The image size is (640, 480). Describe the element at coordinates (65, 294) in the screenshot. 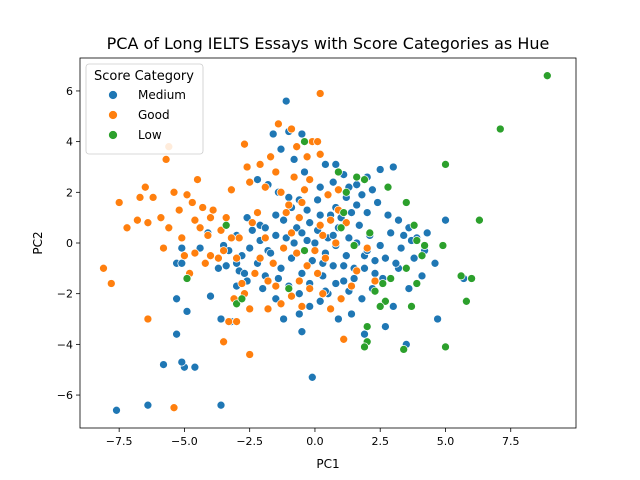

I see `y-tick-label: −2` at that location.